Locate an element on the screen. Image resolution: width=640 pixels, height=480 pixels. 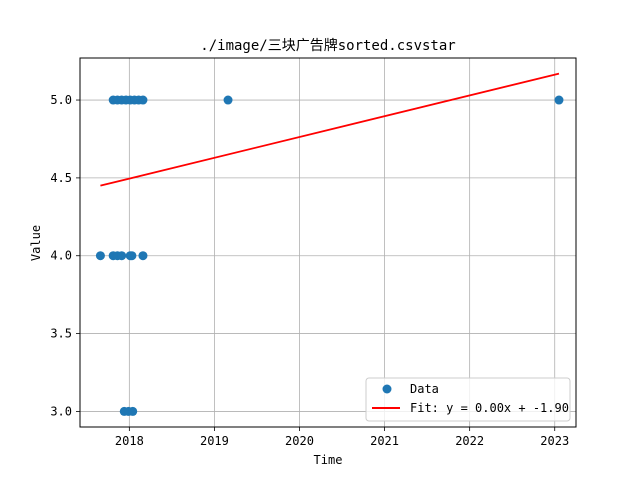
x-tick-label: 2022 is located at coordinates (469, 441).